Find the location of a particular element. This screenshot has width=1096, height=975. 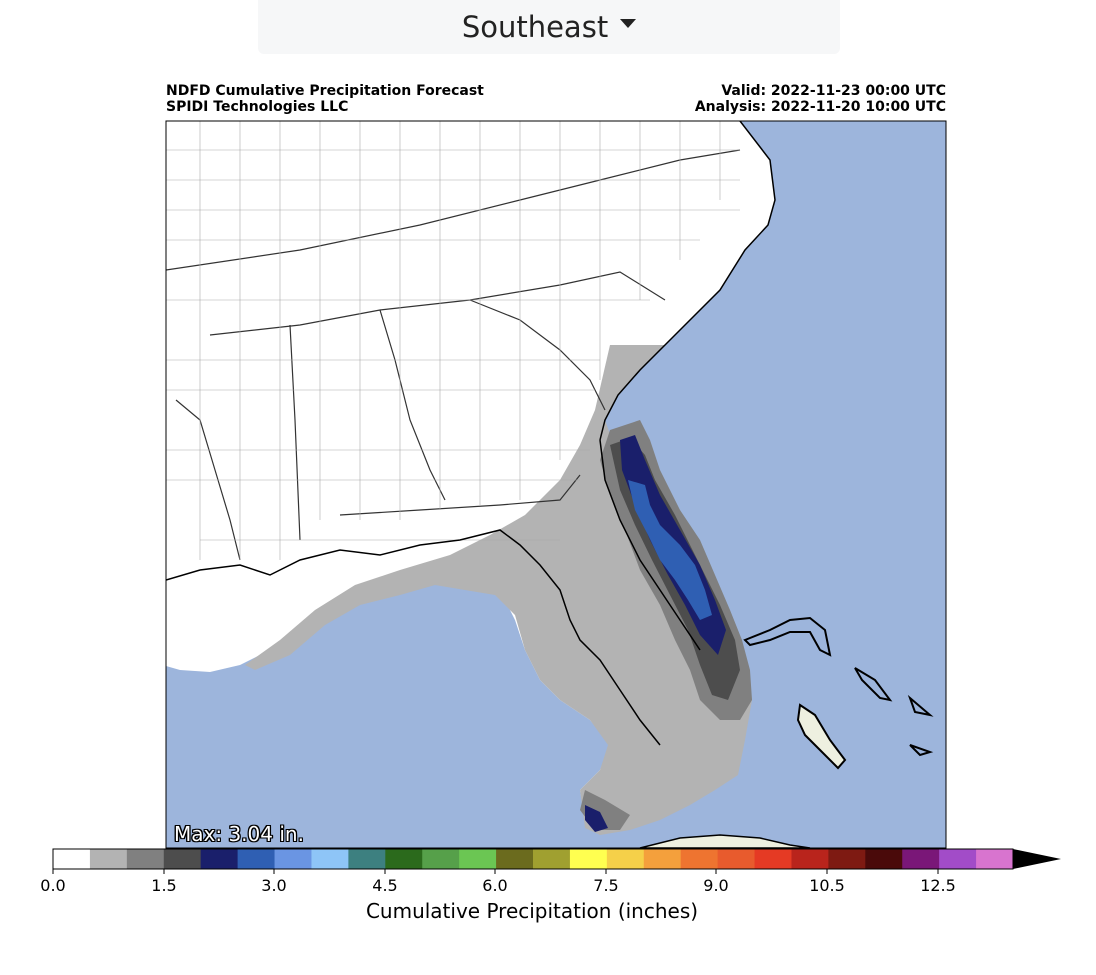

colorbar-tick-label: 0.0 is located at coordinates (53, 885).